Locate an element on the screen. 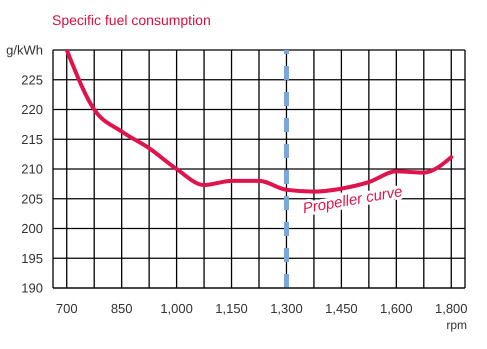 The image size is (487, 349). x-tick-label: 1,450 is located at coordinates (341, 308).